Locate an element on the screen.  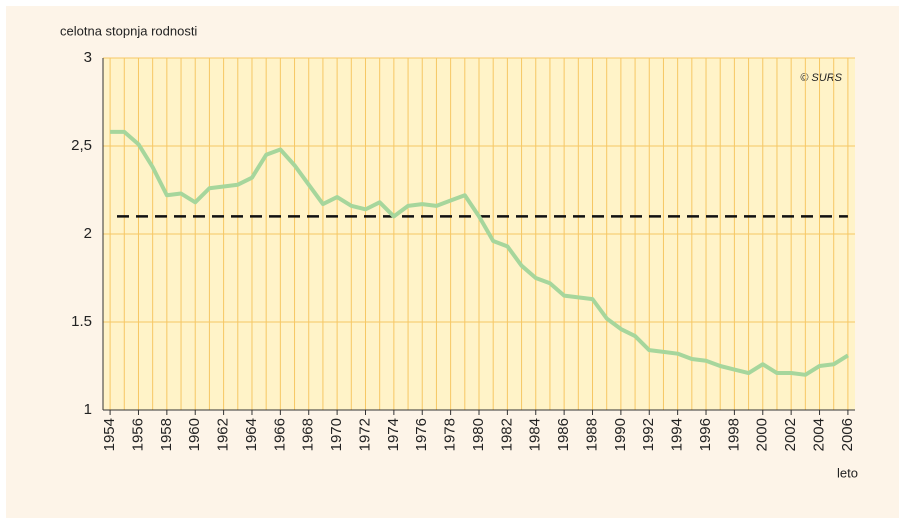
x-tick-label: 1970 is located at coordinates (336, 434).